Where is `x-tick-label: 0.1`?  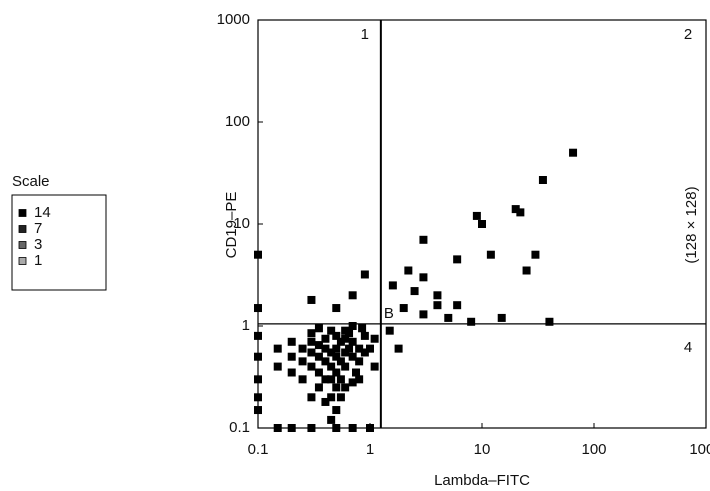 x-tick-label: 0.1 is located at coordinates (258, 449).